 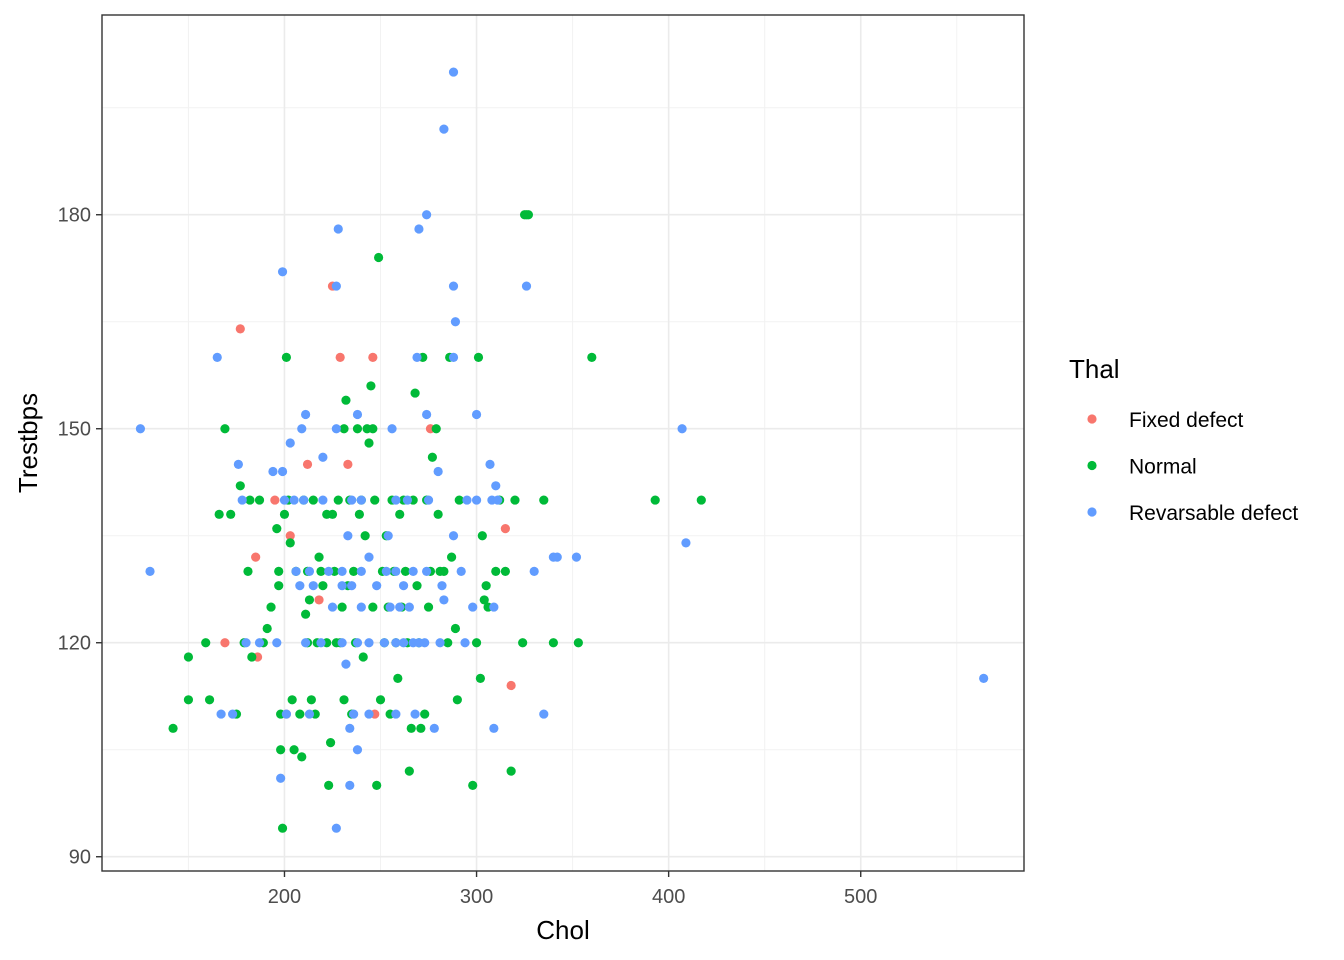 I want to click on x-tick-label: 500, so click(x=860, y=897).